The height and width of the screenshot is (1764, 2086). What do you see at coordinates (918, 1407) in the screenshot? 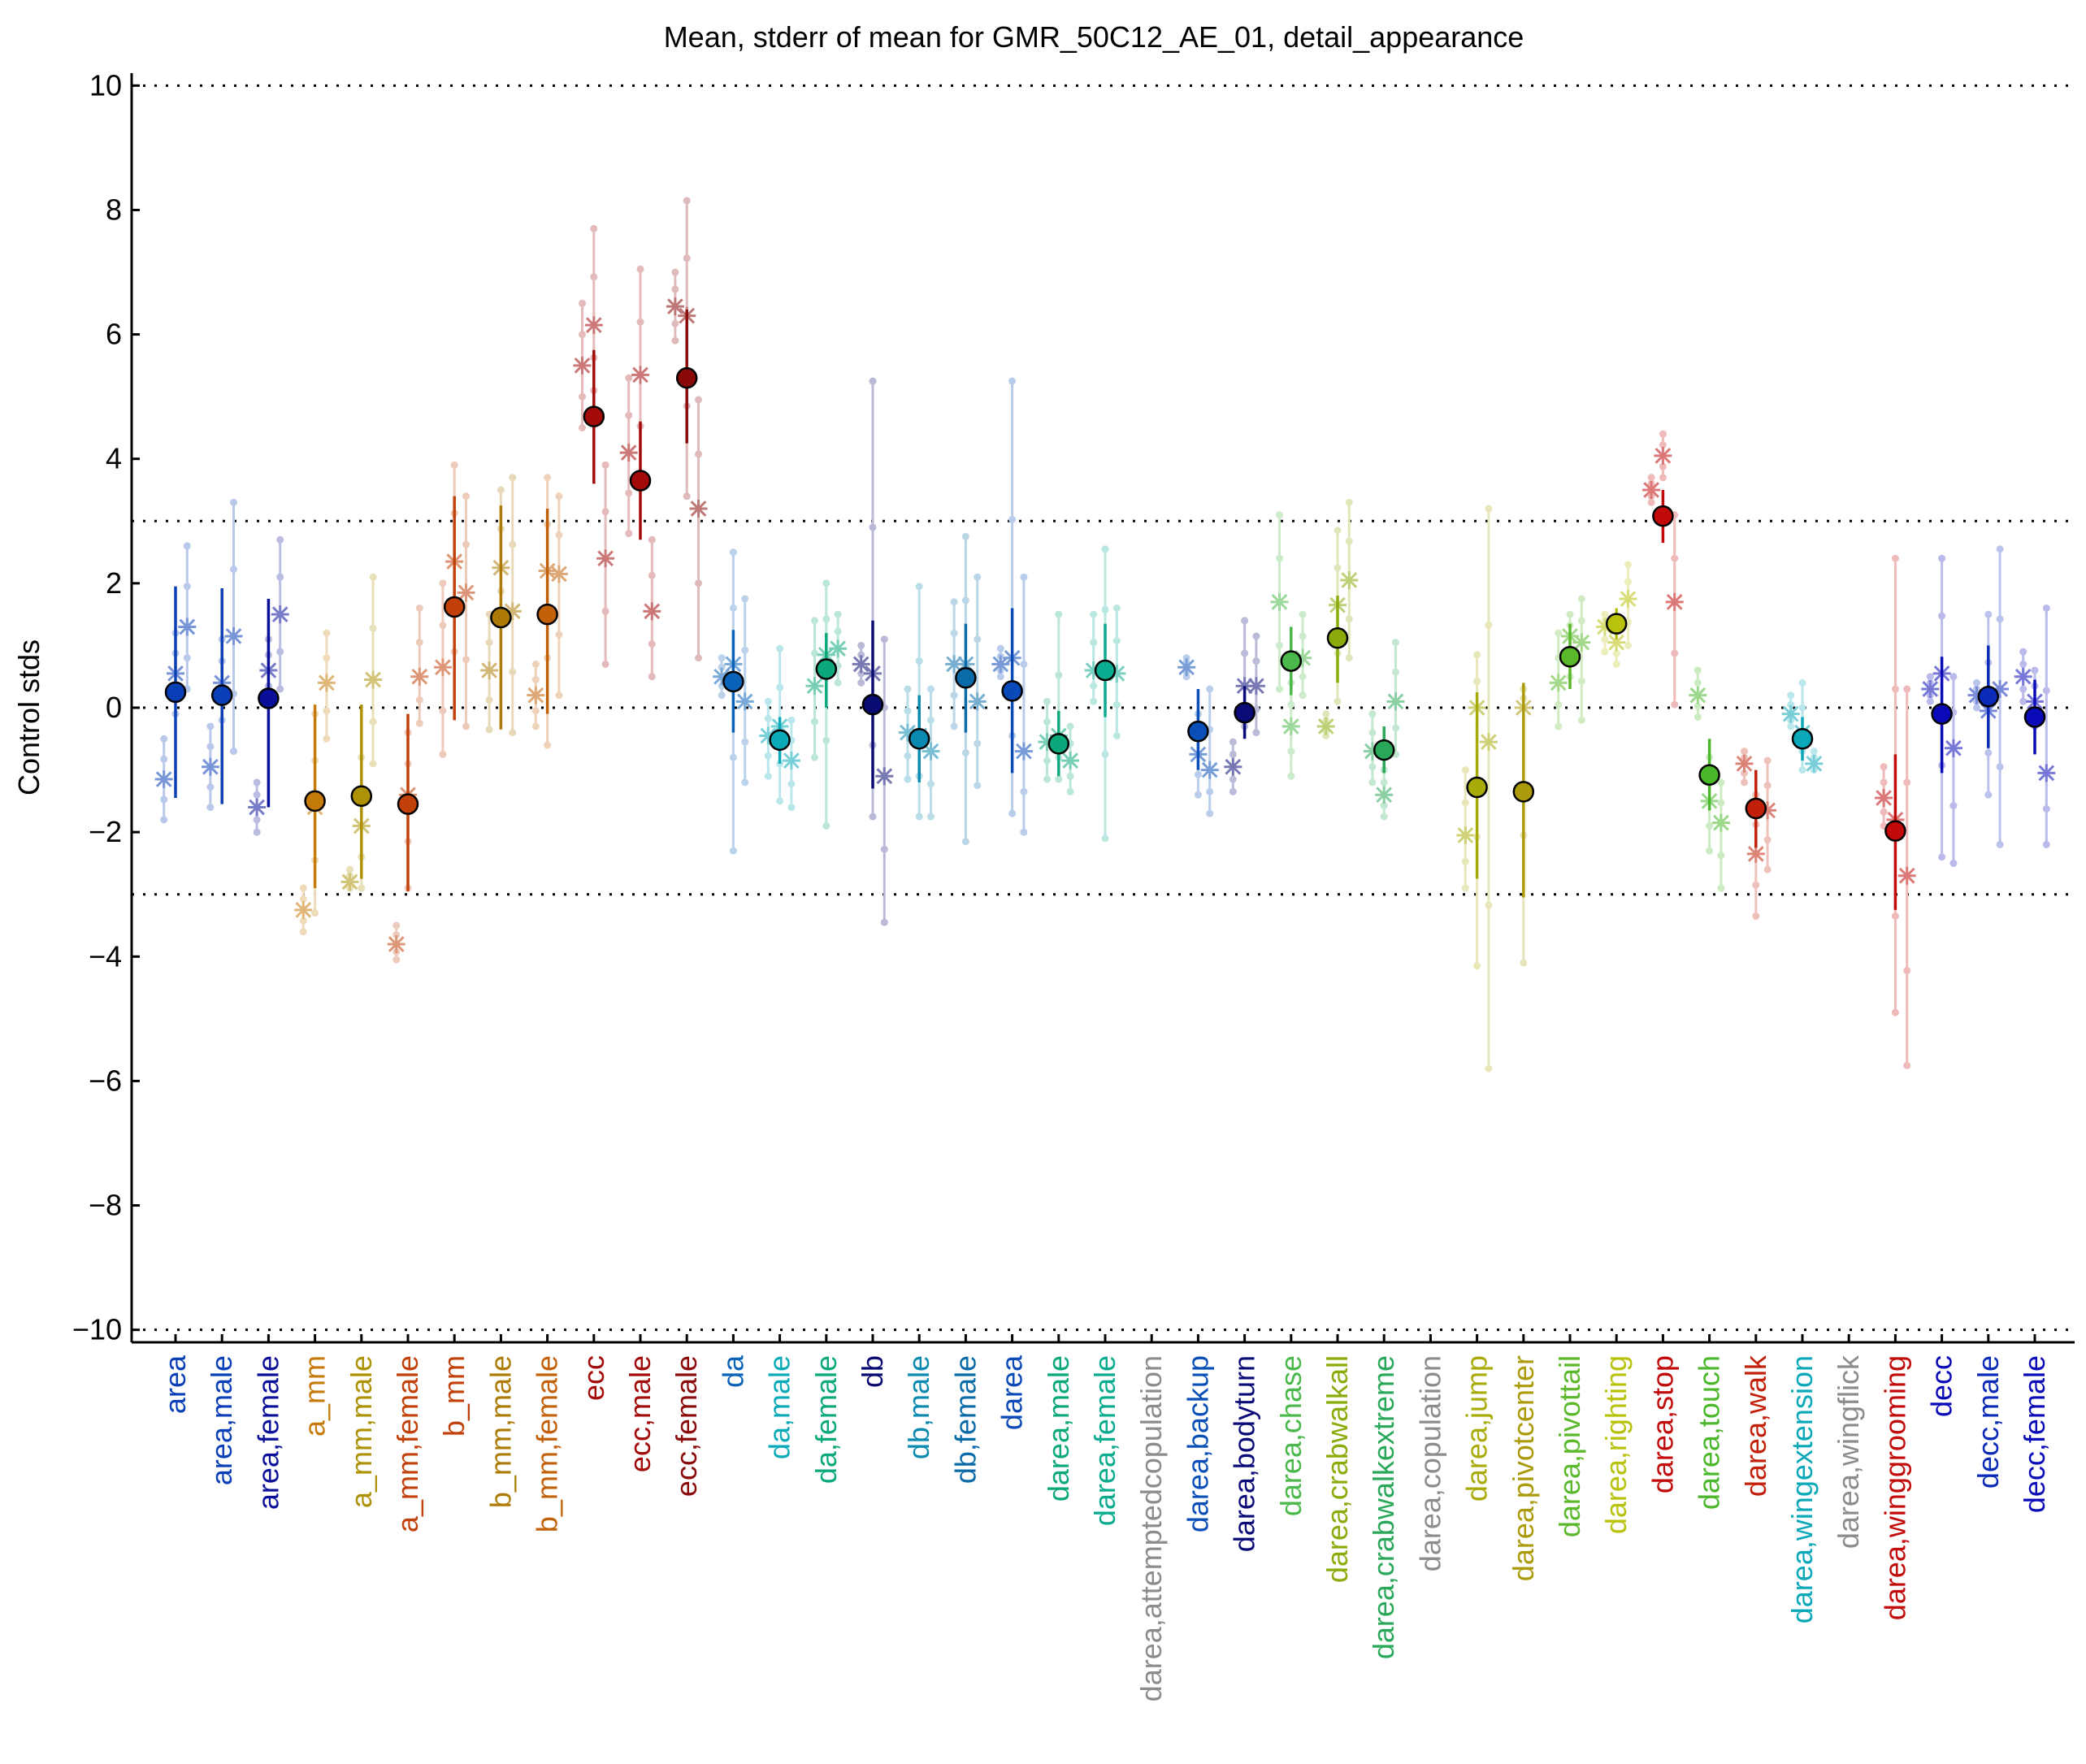
I see `x-tick-label: db,male` at bounding box center [918, 1407].